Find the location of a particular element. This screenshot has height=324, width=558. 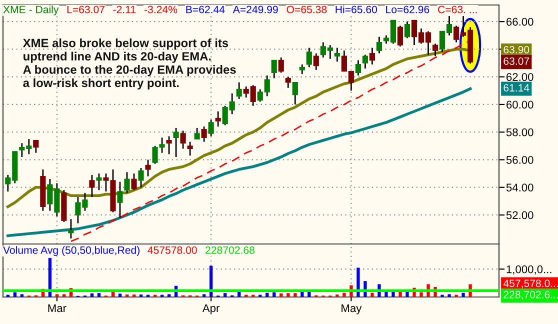

annotation: O=65.38 is located at coordinates (306, 10).